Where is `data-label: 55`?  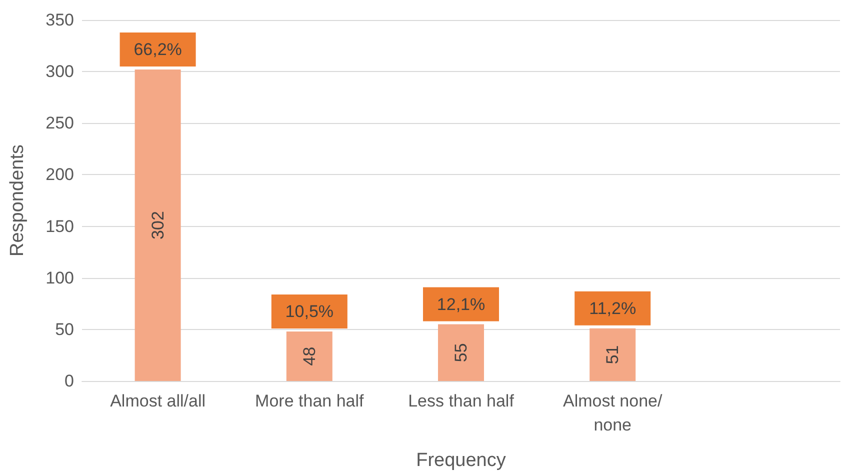
data-label: 55 is located at coordinates (461, 352).